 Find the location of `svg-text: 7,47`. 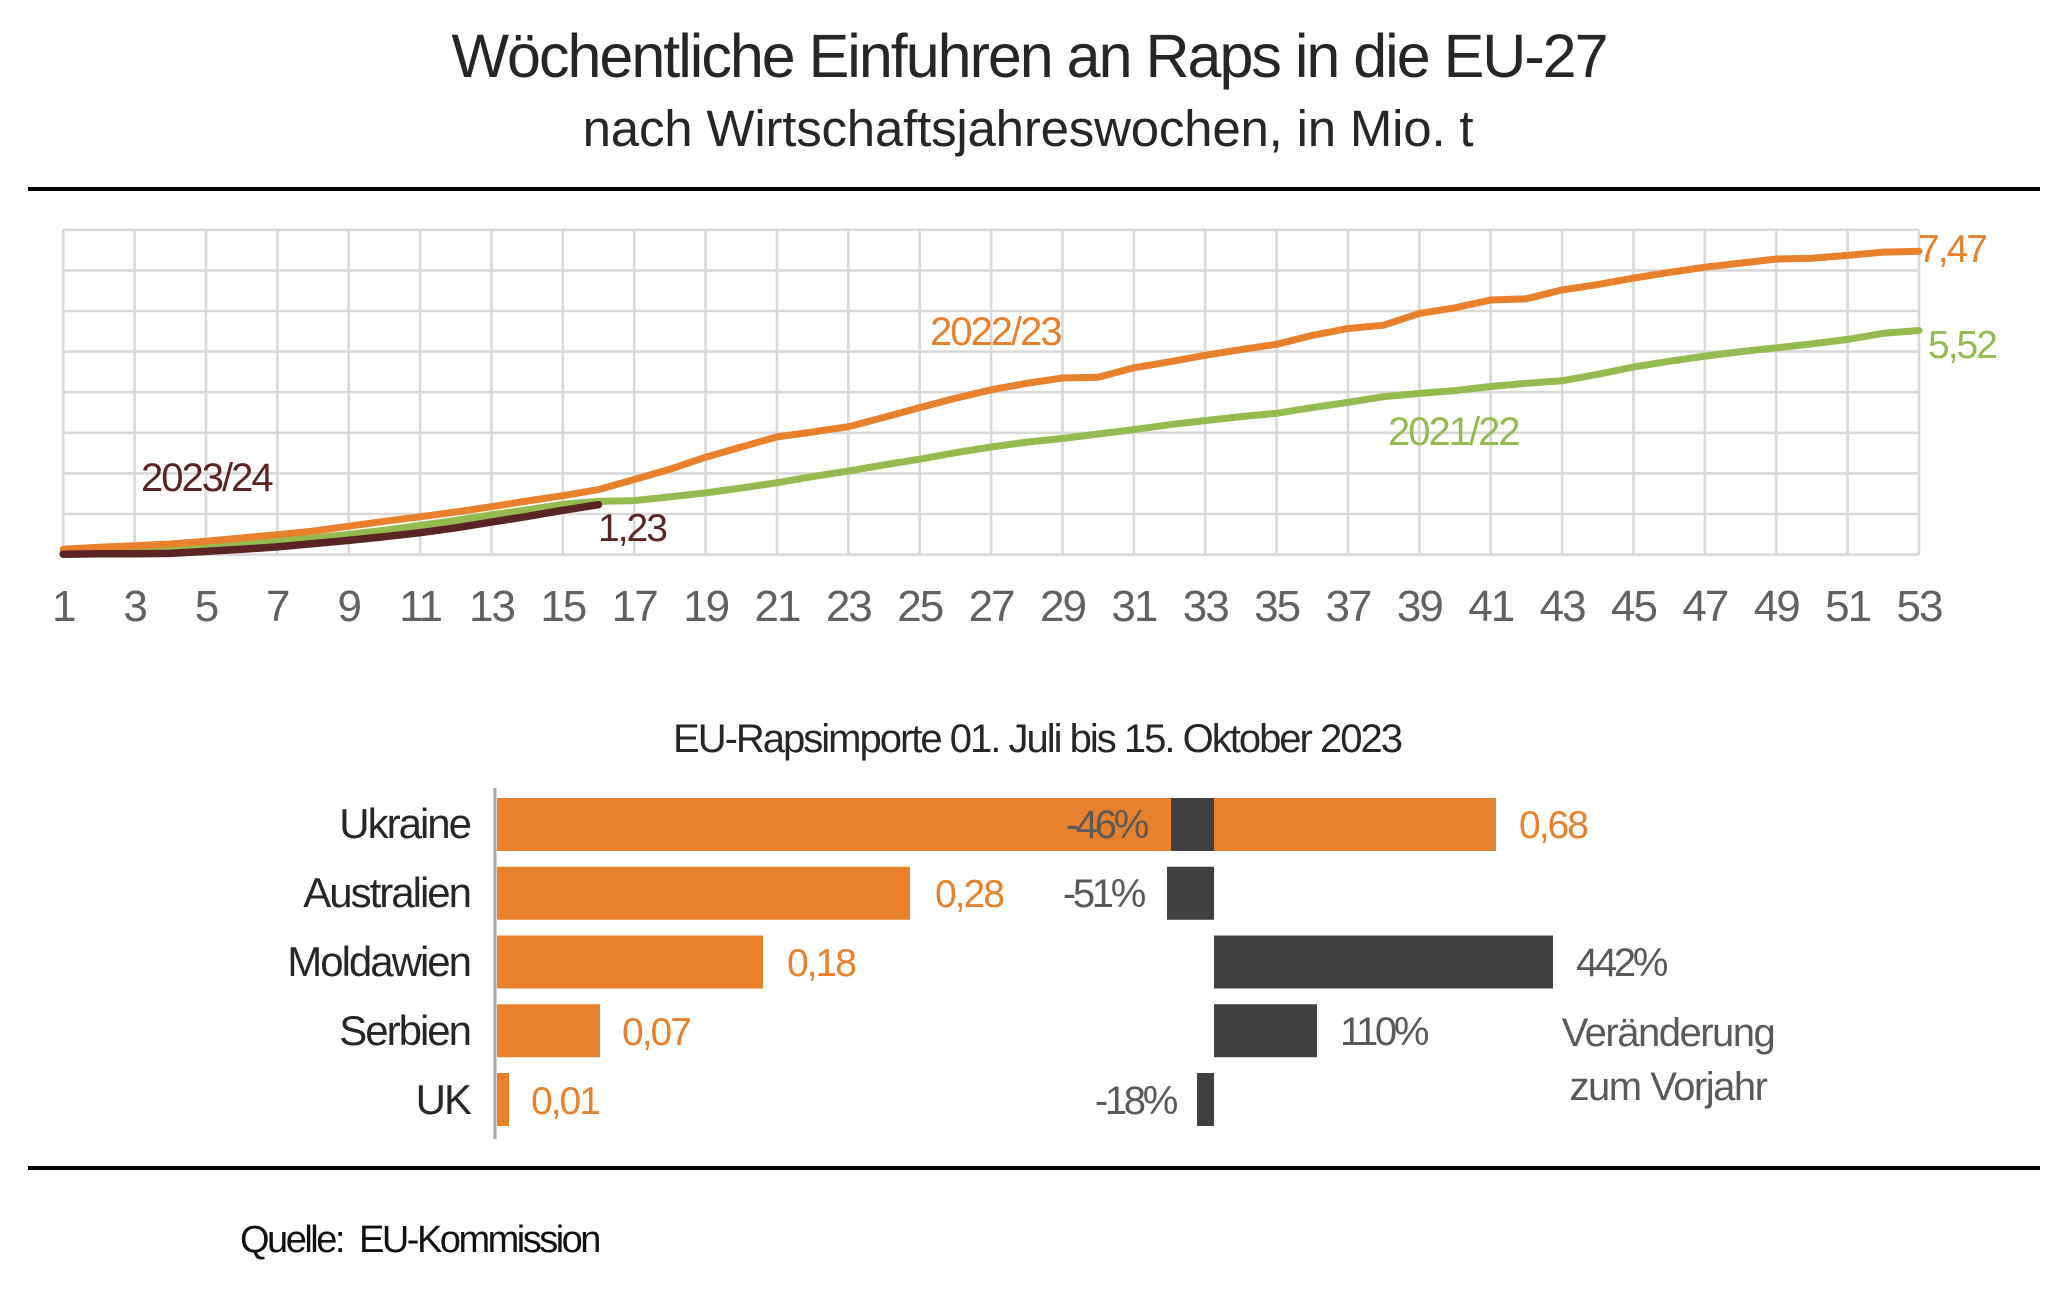

svg-text: 7,47 is located at coordinates (1952, 249).